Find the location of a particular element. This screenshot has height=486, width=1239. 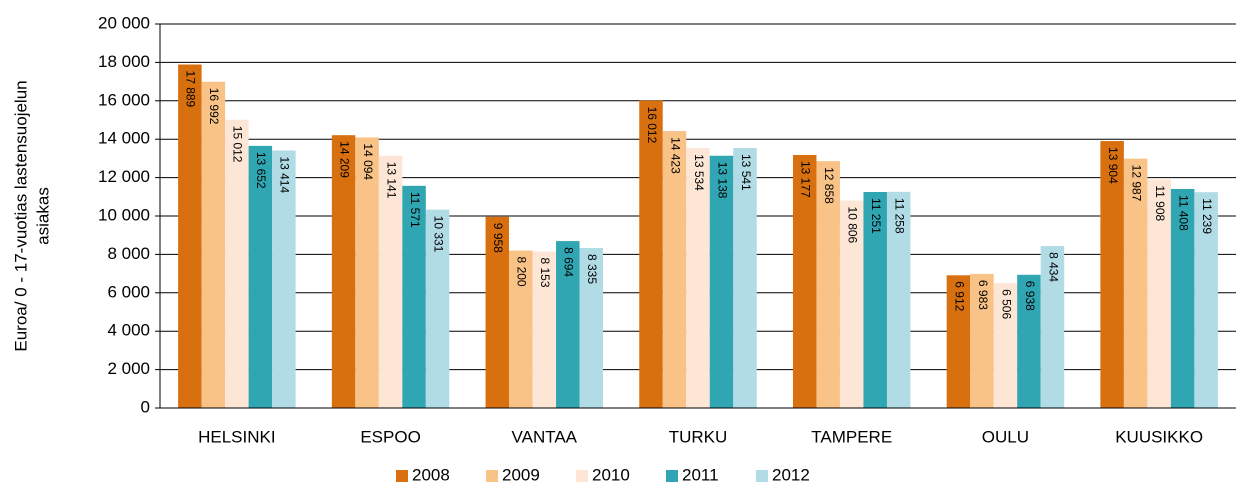

value-label: 13 138 is located at coordinates (722, 180).